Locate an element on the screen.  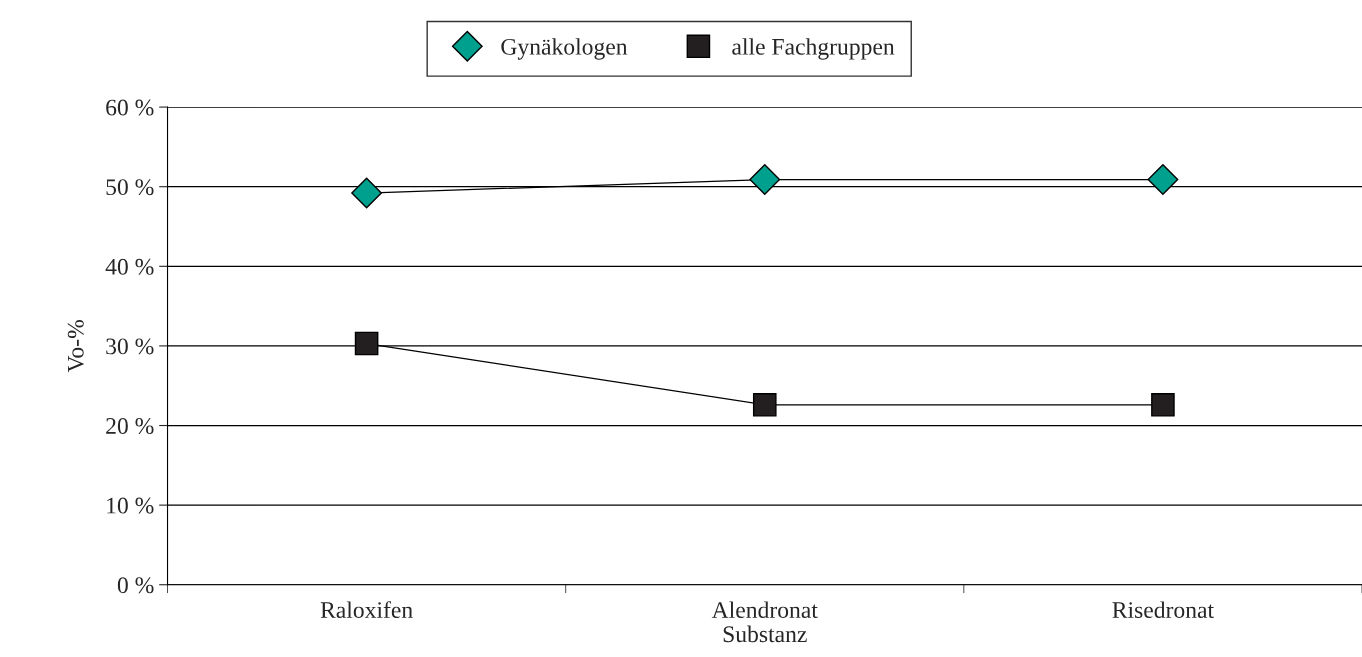
y-tick-label: 40 % is located at coordinates (129, 266).